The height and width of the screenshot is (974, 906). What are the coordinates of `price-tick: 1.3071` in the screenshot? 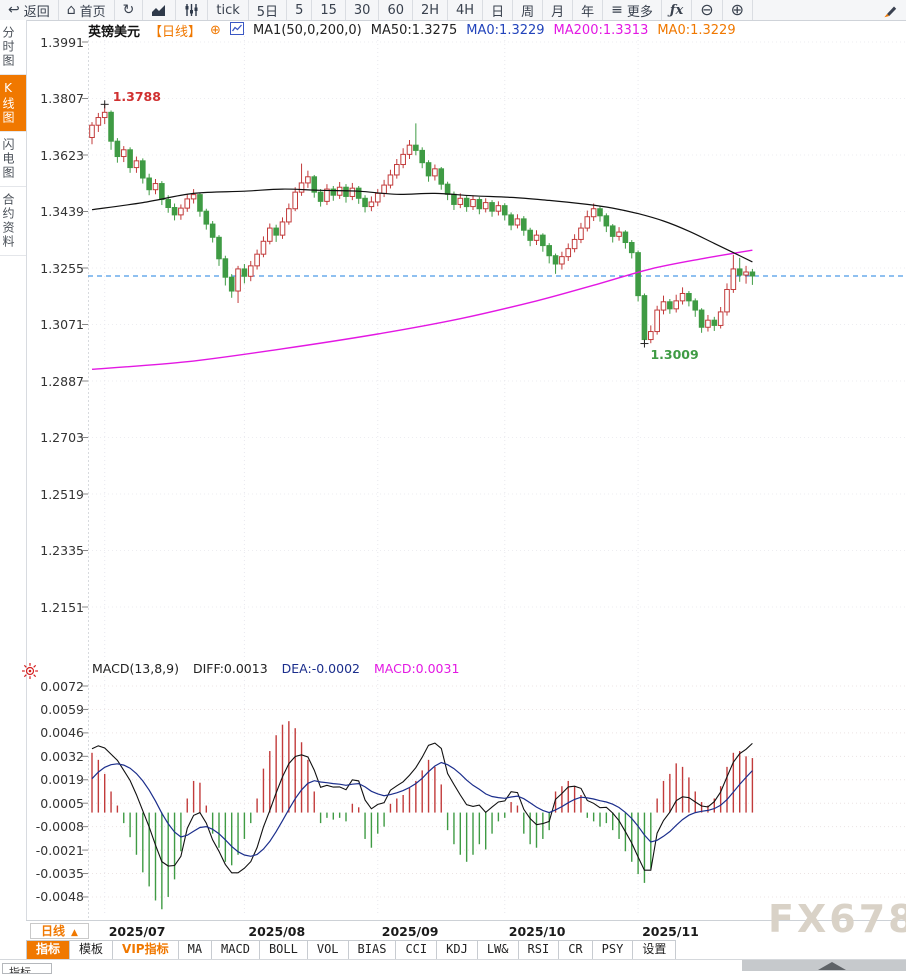 It's located at (62, 324).